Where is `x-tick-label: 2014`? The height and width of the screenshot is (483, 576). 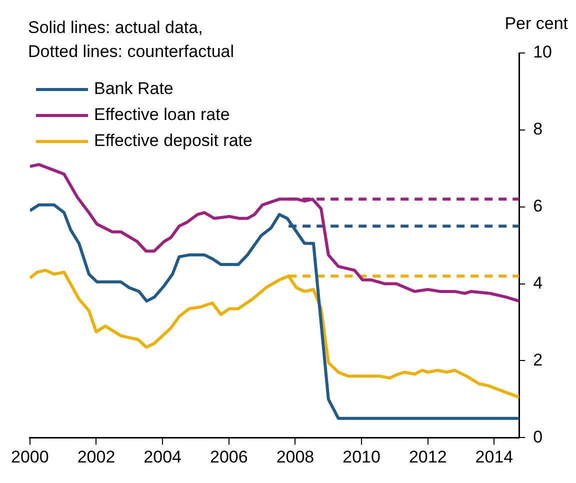
x-tick-label: 2014 is located at coordinates (494, 456).